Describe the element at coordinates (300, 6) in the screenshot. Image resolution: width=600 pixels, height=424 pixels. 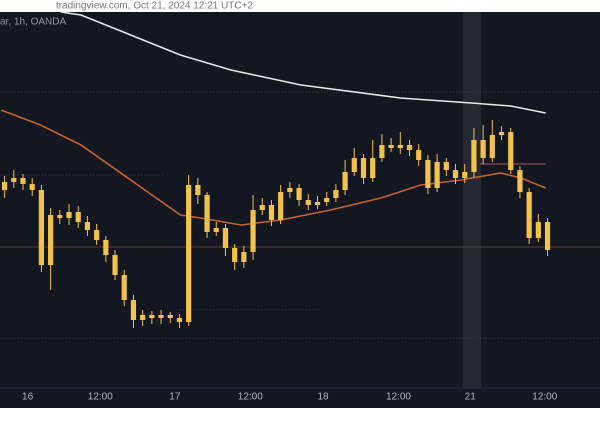
I see `header-bar` at that location.